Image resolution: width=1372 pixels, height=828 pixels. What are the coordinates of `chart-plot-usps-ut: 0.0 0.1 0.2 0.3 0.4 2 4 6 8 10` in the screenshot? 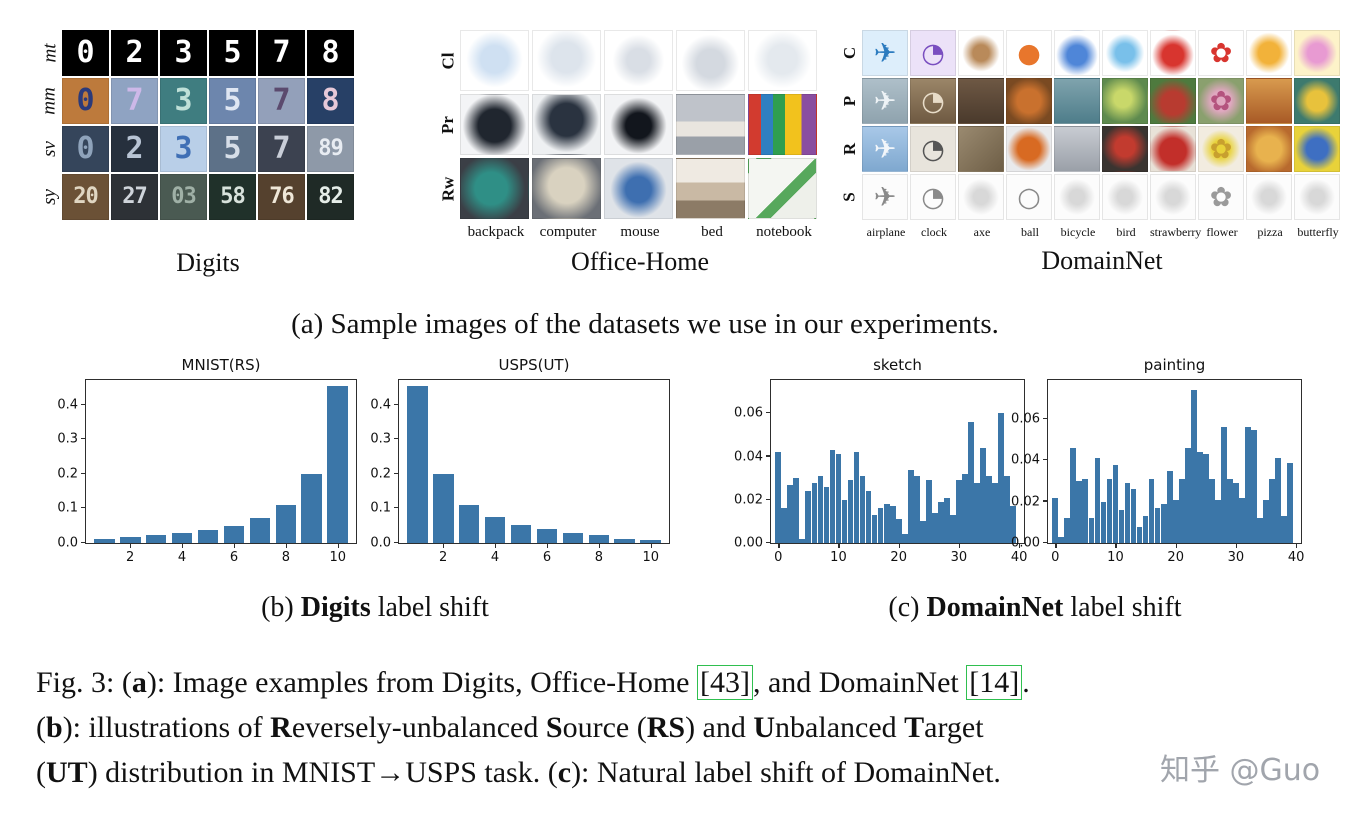 It's located at (520, 472).